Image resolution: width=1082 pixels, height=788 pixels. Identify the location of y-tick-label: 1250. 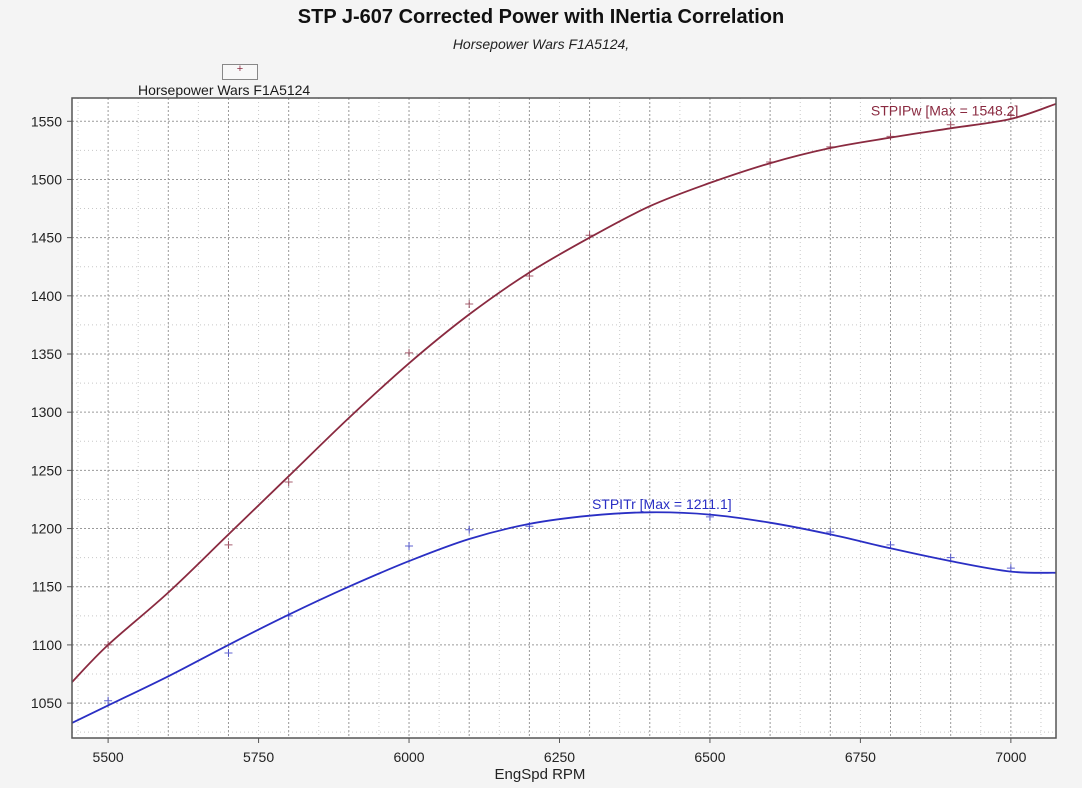
(46, 470).